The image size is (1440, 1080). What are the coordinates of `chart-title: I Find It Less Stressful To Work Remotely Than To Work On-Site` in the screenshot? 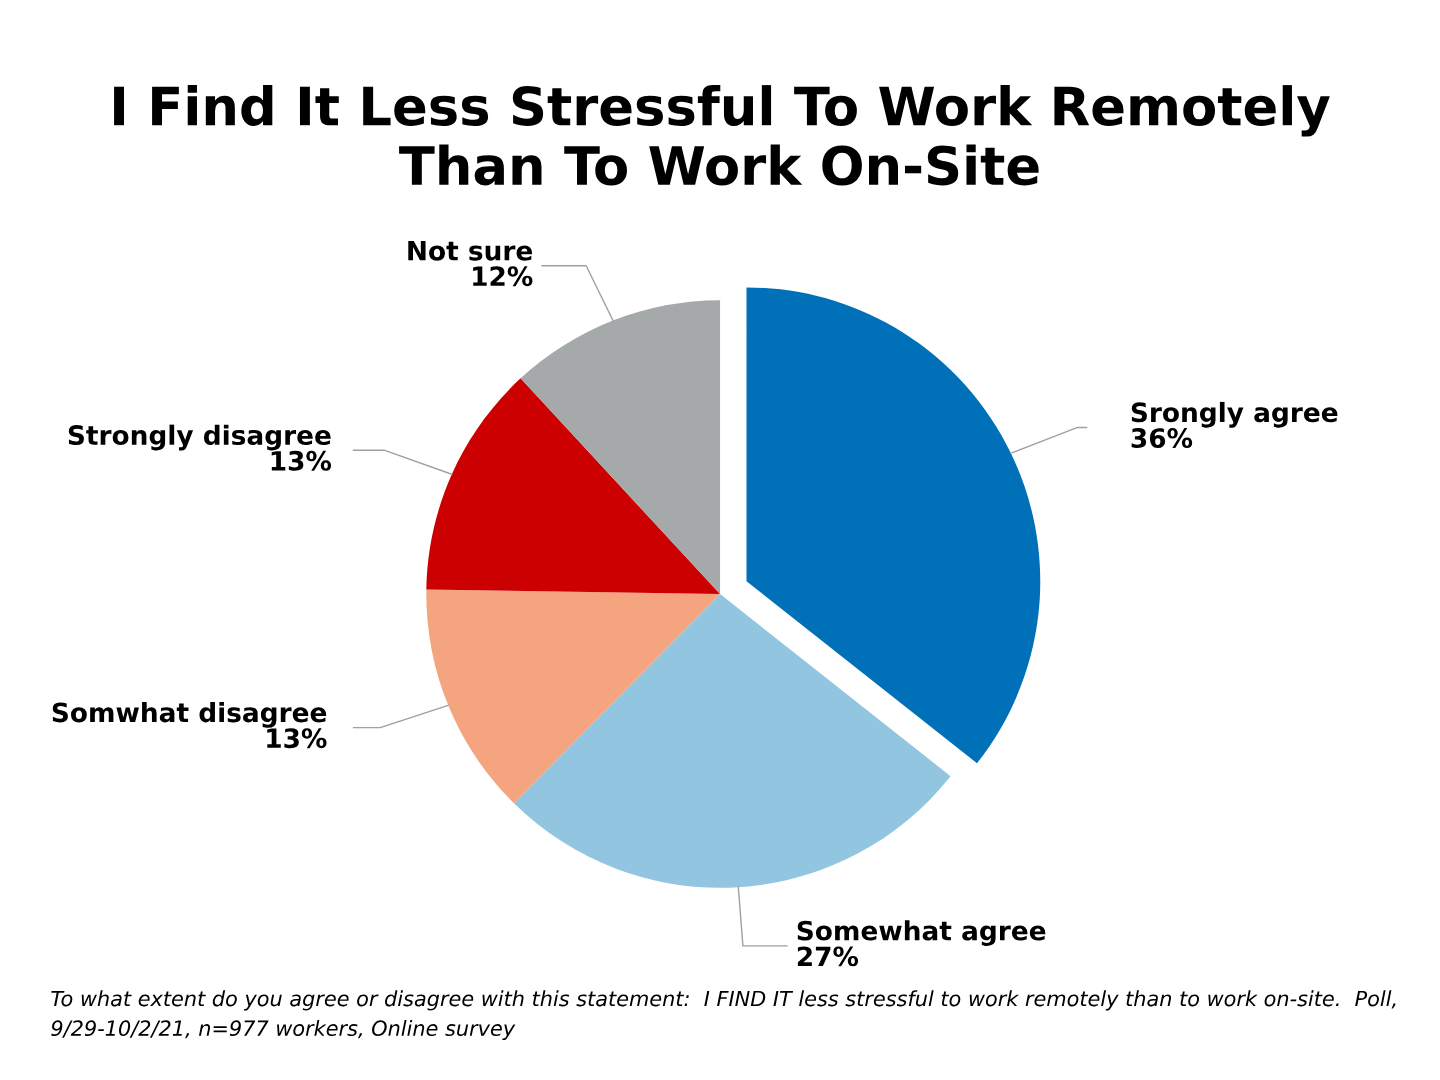 It's located at (722, 135).